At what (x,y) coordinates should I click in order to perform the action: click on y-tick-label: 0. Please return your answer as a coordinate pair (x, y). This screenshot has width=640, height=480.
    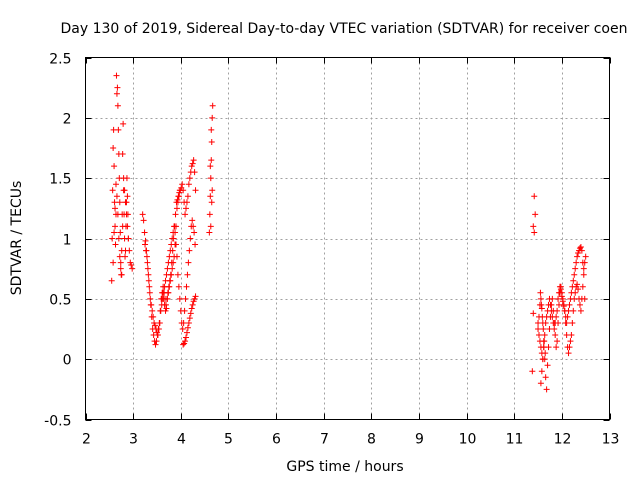
    Looking at the image, I should click on (67, 361).